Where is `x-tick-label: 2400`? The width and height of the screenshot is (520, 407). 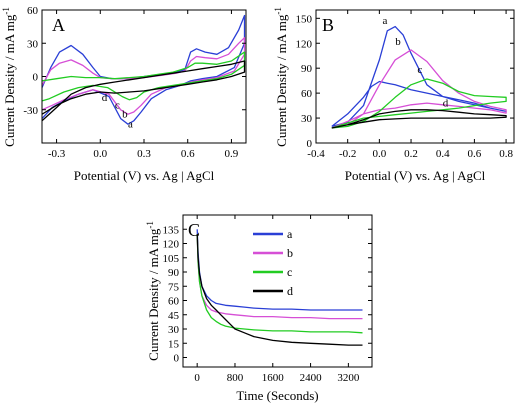 x-tick-label: 2400 is located at coordinates (311, 378).